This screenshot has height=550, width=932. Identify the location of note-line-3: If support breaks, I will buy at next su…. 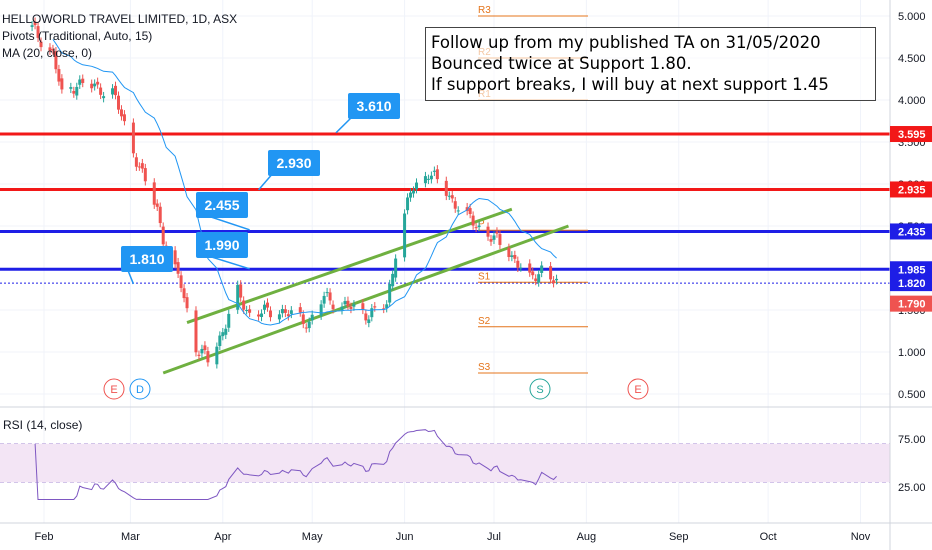
(630, 84).